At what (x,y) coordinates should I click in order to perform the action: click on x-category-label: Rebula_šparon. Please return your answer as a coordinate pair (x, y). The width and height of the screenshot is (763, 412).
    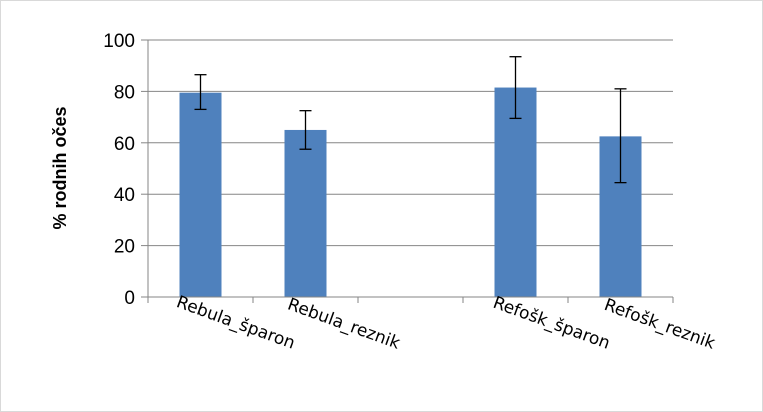
    Looking at the image, I should click on (236, 322).